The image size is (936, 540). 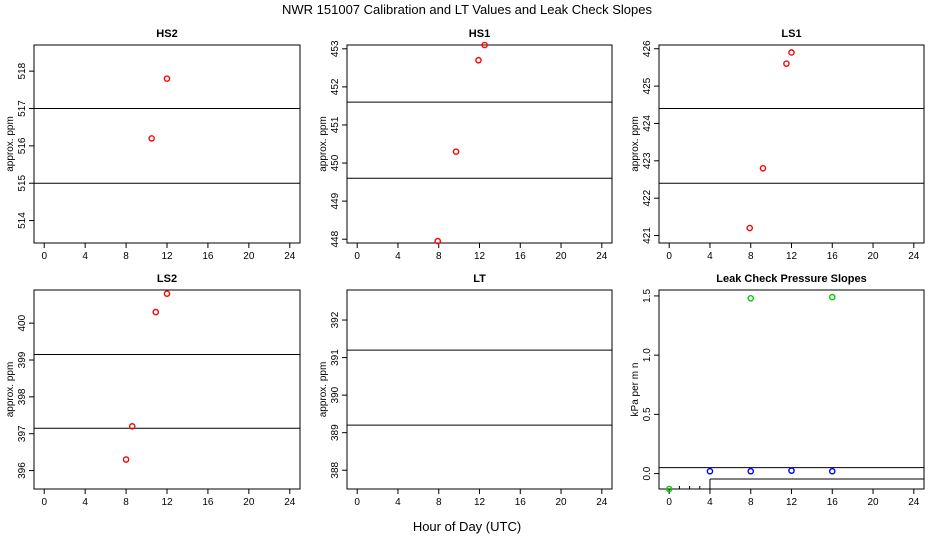 What do you see at coordinates (22, 220) in the screenshot?
I see `y-tick-label: 514` at bounding box center [22, 220].